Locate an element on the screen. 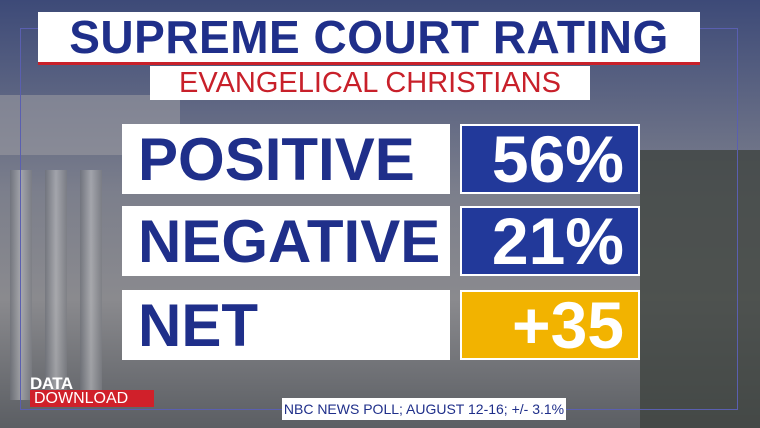  brand-top: DATA is located at coordinates (51, 383).